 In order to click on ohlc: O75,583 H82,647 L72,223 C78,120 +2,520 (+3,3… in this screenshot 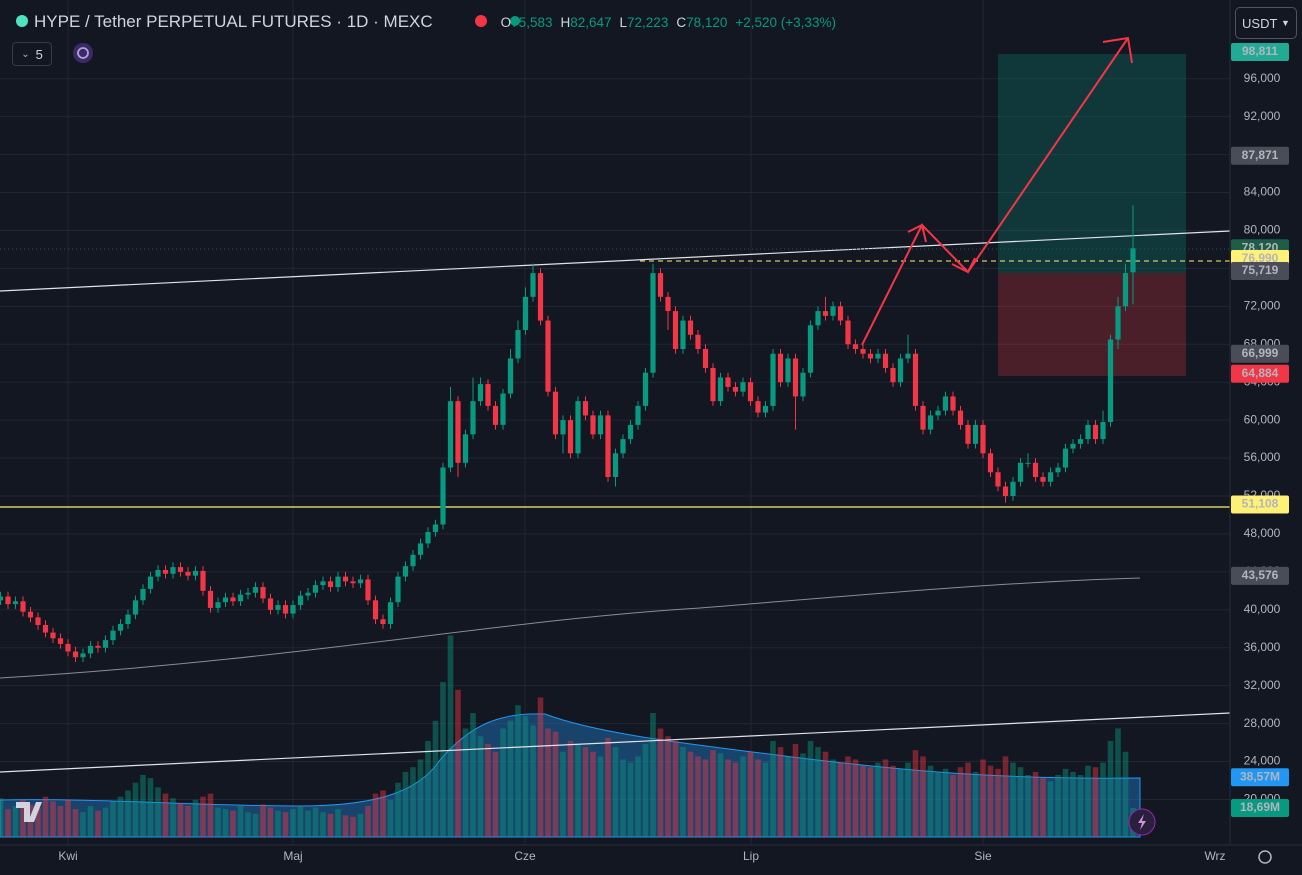, I will do `click(668, 22)`.